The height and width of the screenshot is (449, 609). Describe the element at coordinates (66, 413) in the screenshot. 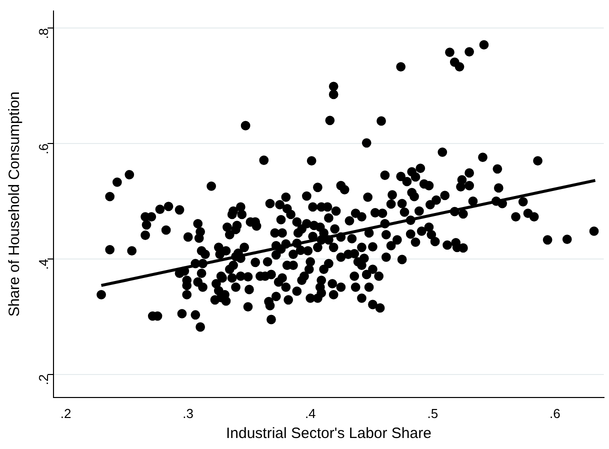

I see `x-tick-label: .2` at that location.